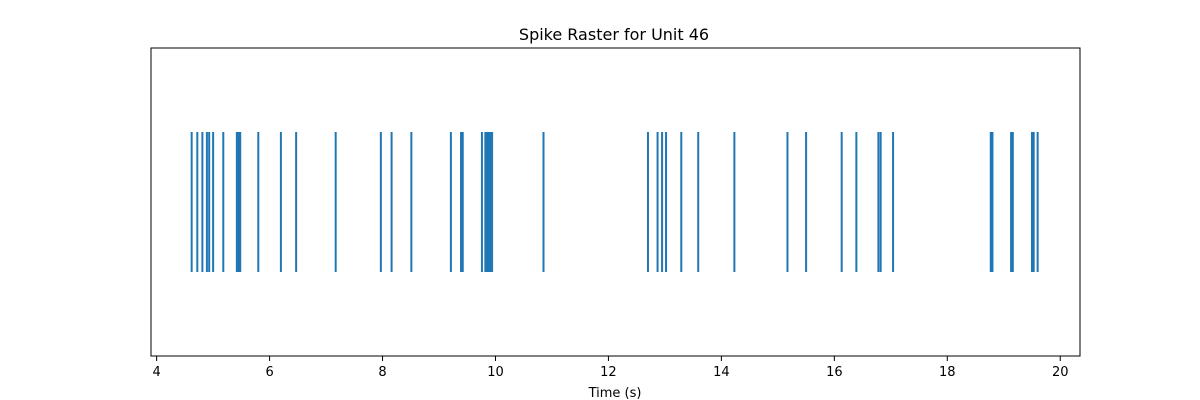 This screenshot has height=400, width=1200. Describe the element at coordinates (615, 393) in the screenshot. I see `x-axis-label: Time (s)` at that location.